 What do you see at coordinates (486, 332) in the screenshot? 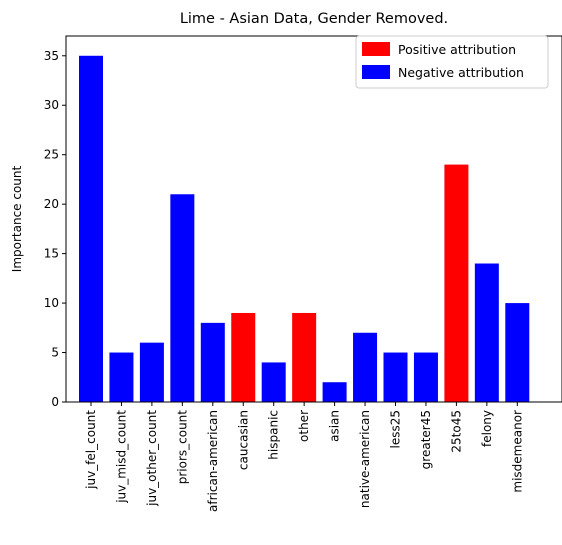
I see `bar-felony` at bounding box center [486, 332].